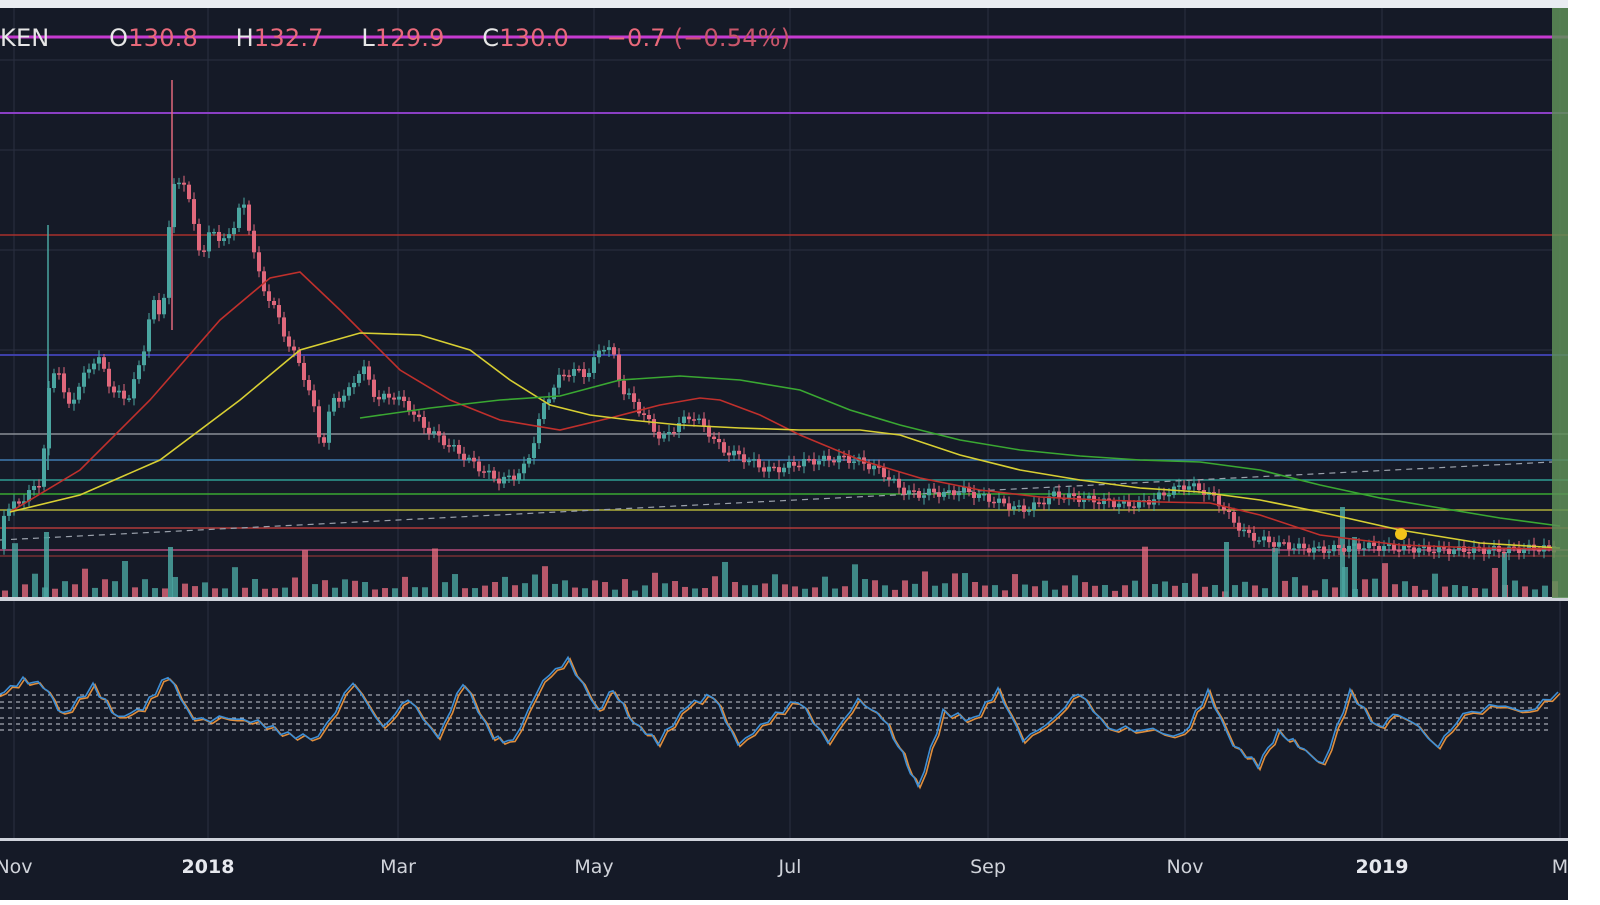 This screenshot has height=905, width=1600. What do you see at coordinates (1185, 867) in the screenshot?
I see `x-tick-label: Nov` at bounding box center [1185, 867].